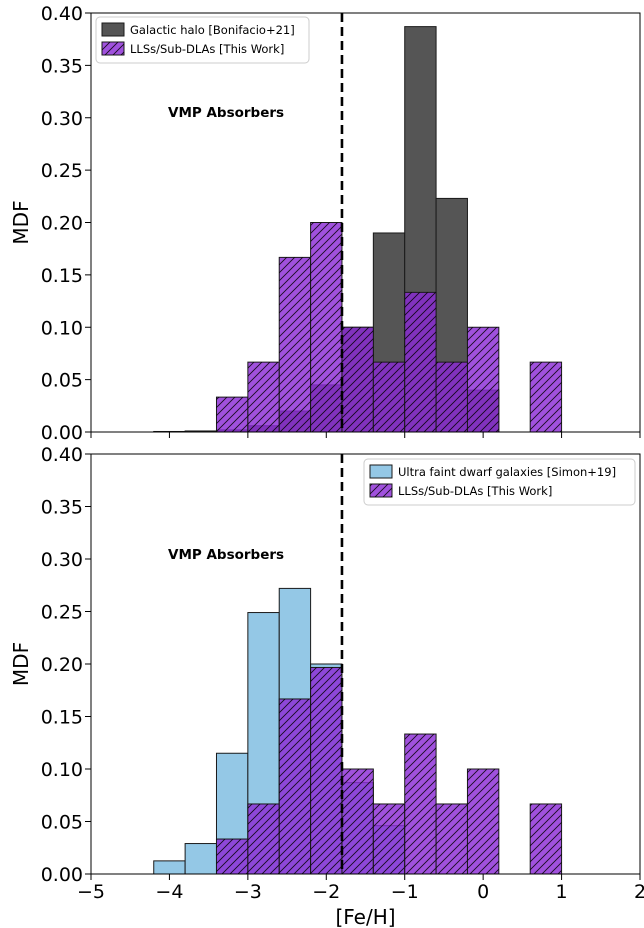  I want to click on x-tick-label: −1, so click(405, 892).